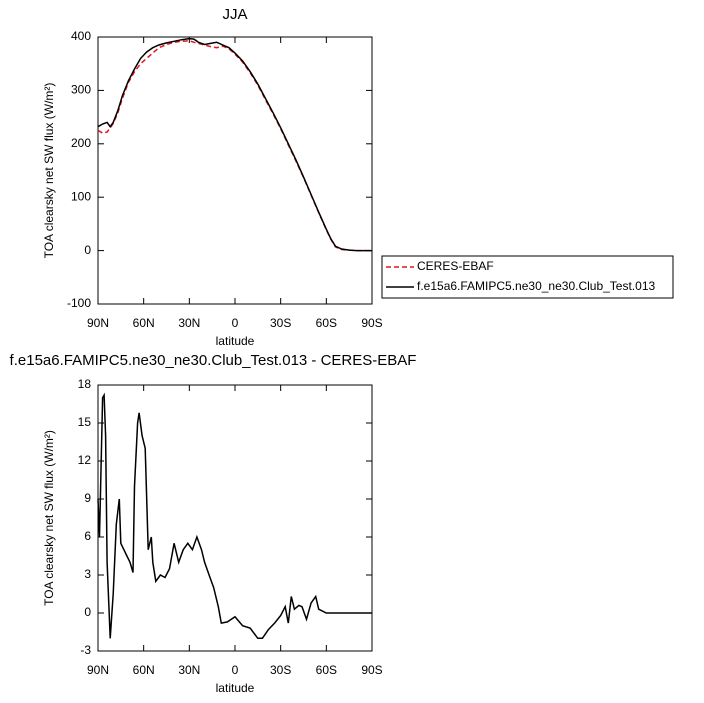 This screenshot has height=703, width=704. Describe the element at coordinates (234, 14) in the screenshot. I see `chart-title: JJA` at that location.